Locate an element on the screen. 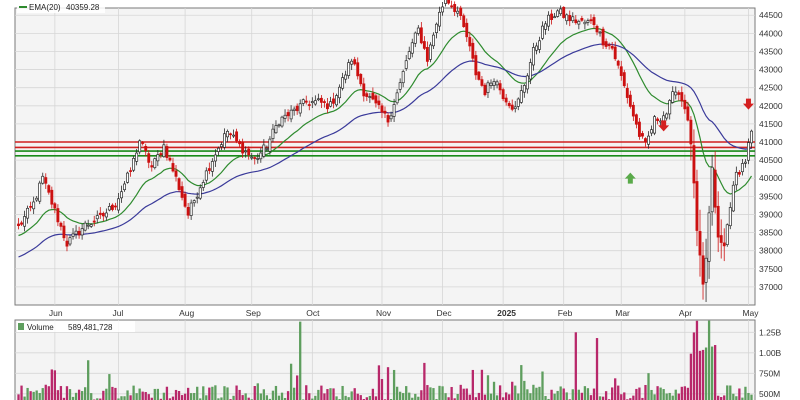  price-tick-label: 40500 is located at coordinates (771, 160).